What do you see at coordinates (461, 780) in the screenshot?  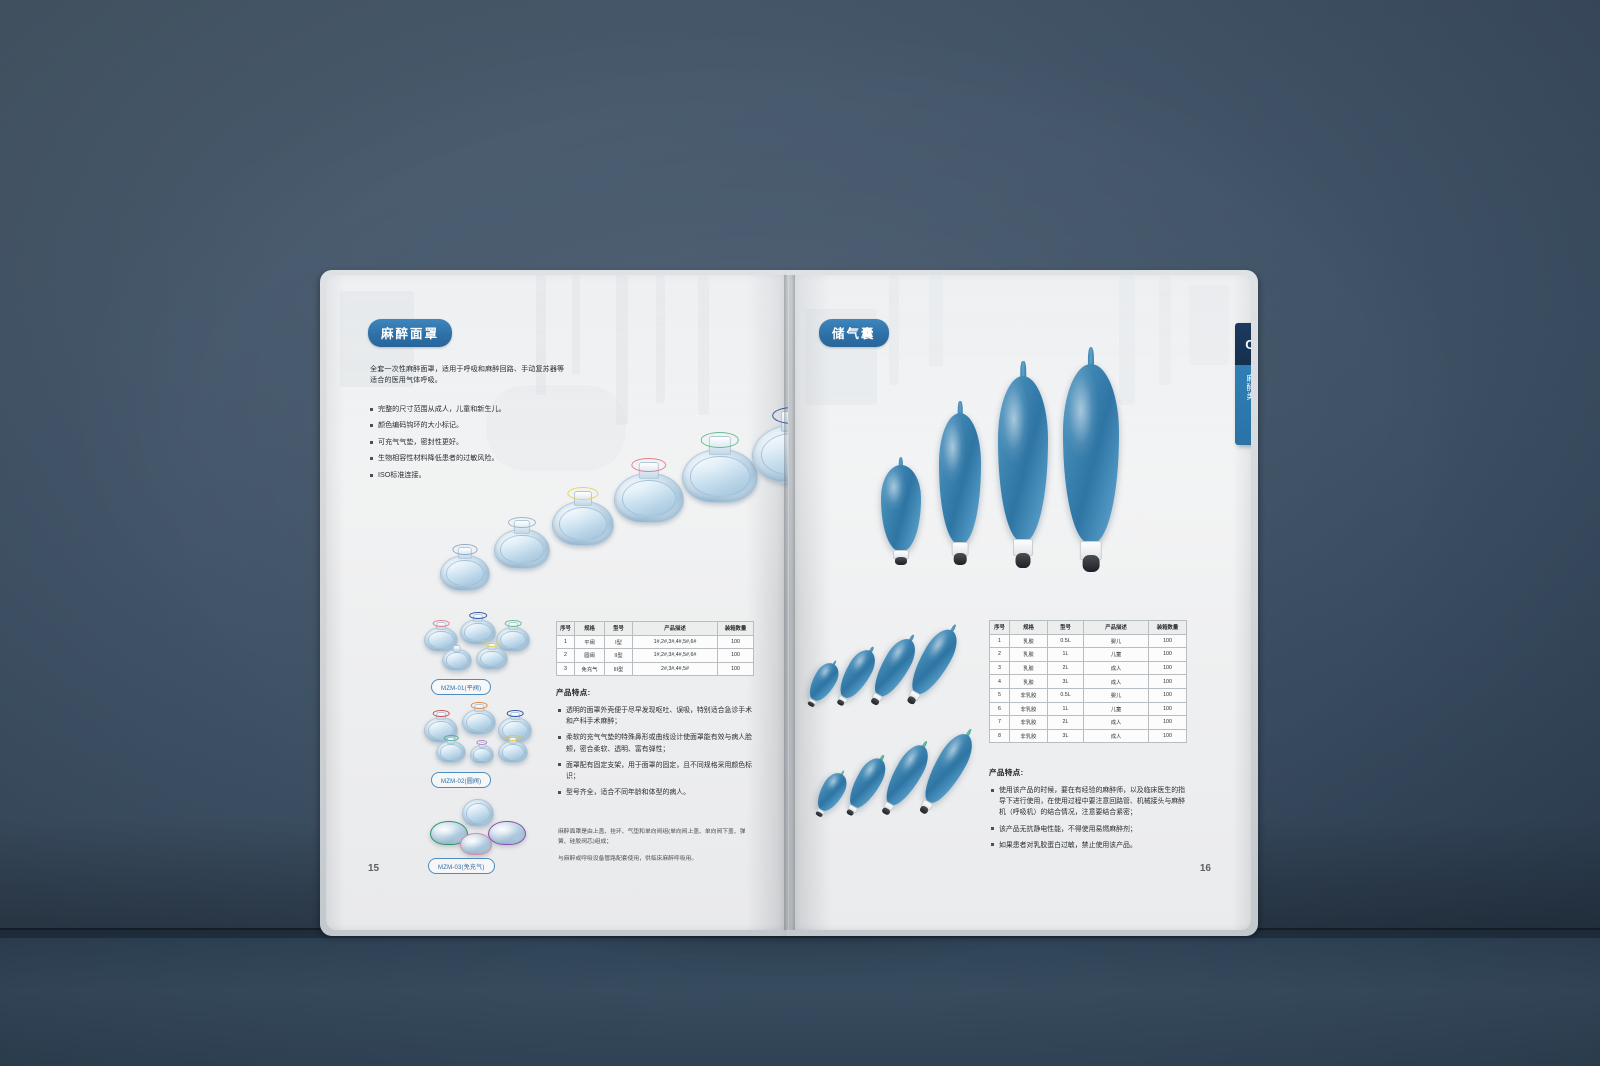 I see `product-label-mzm-02: MZM-02(圆阀)` at bounding box center [461, 780].